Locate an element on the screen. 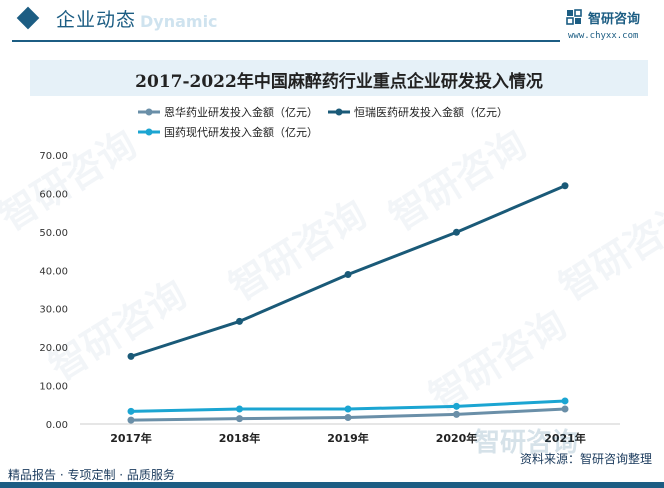 The image size is (664, 488). y-tick-label: 0.00 is located at coordinates (57, 425).